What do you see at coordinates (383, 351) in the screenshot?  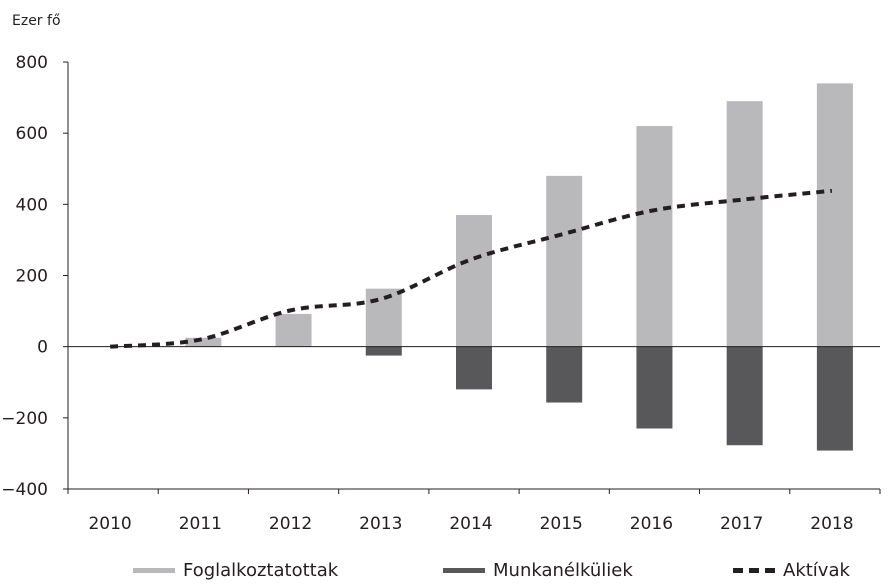 I see `bar-munkanelkuliek-2013` at bounding box center [383, 351].